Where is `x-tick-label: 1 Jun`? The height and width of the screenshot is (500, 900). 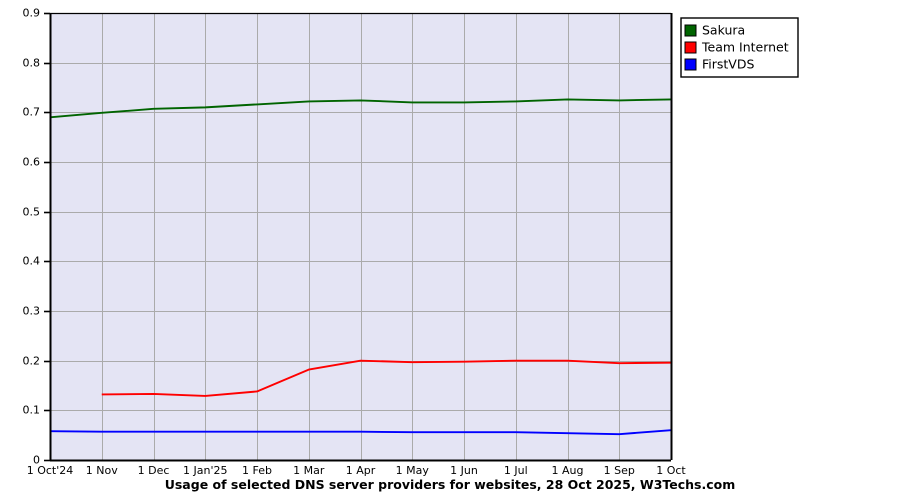 x-tick-label: 1 Jun is located at coordinates (464, 470).